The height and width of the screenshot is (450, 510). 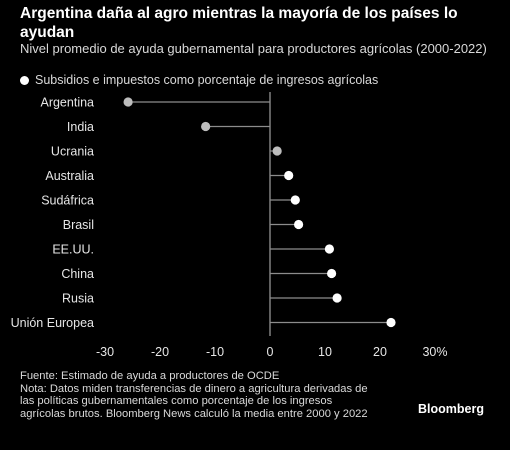 I want to click on category-label: China, so click(x=77, y=274).